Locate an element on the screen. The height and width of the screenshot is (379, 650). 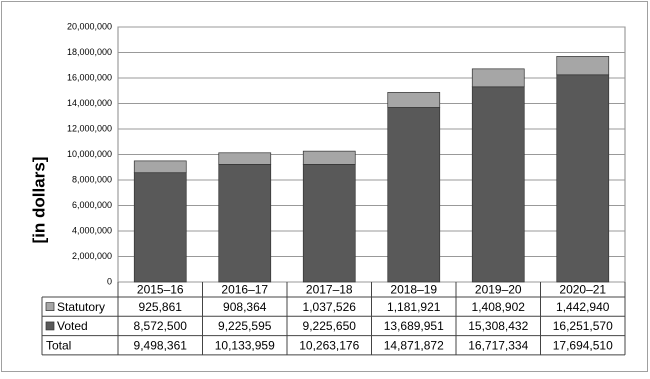
x-tick-label: 2019–20 is located at coordinates (498, 290).